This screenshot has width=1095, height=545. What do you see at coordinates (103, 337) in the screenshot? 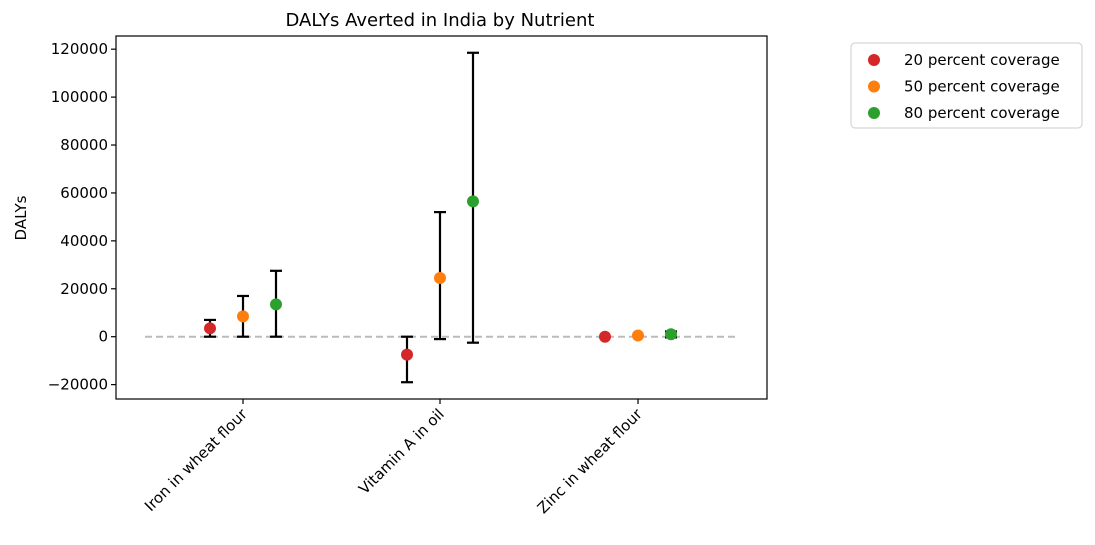
I see `y-tick-label: 0` at bounding box center [103, 337].